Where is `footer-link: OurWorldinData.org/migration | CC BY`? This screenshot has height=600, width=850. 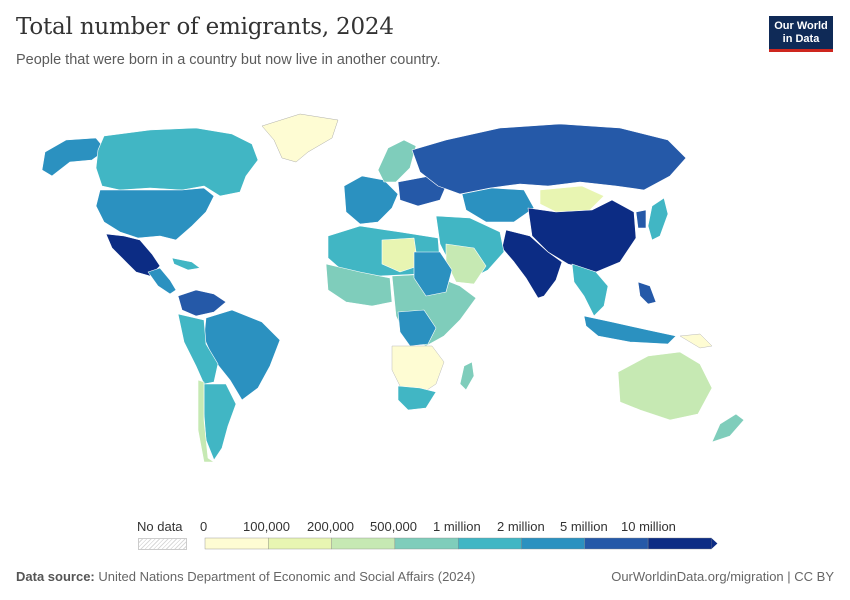
footer-link: OurWorldinData.org/migration | CC BY is located at coordinates (722, 576).